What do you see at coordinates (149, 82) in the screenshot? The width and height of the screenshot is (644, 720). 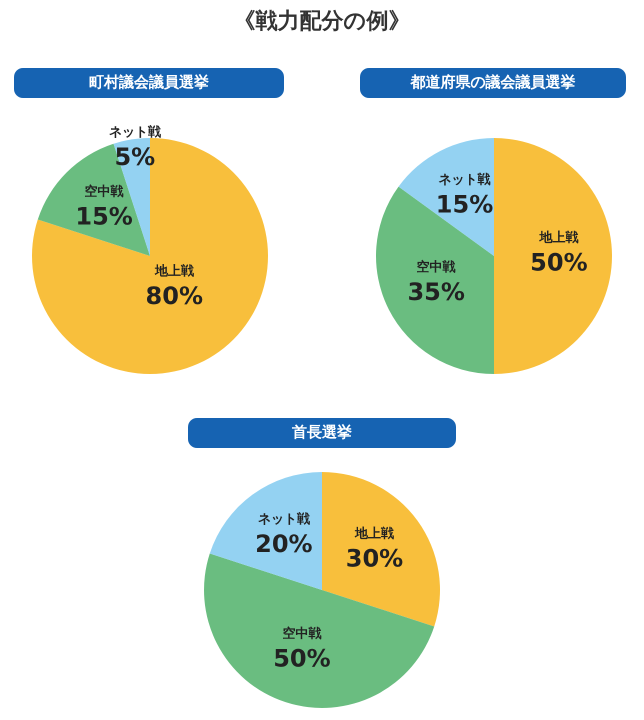 I see `chart-title: 町村議会議員選挙` at bounding box center [149, 82].